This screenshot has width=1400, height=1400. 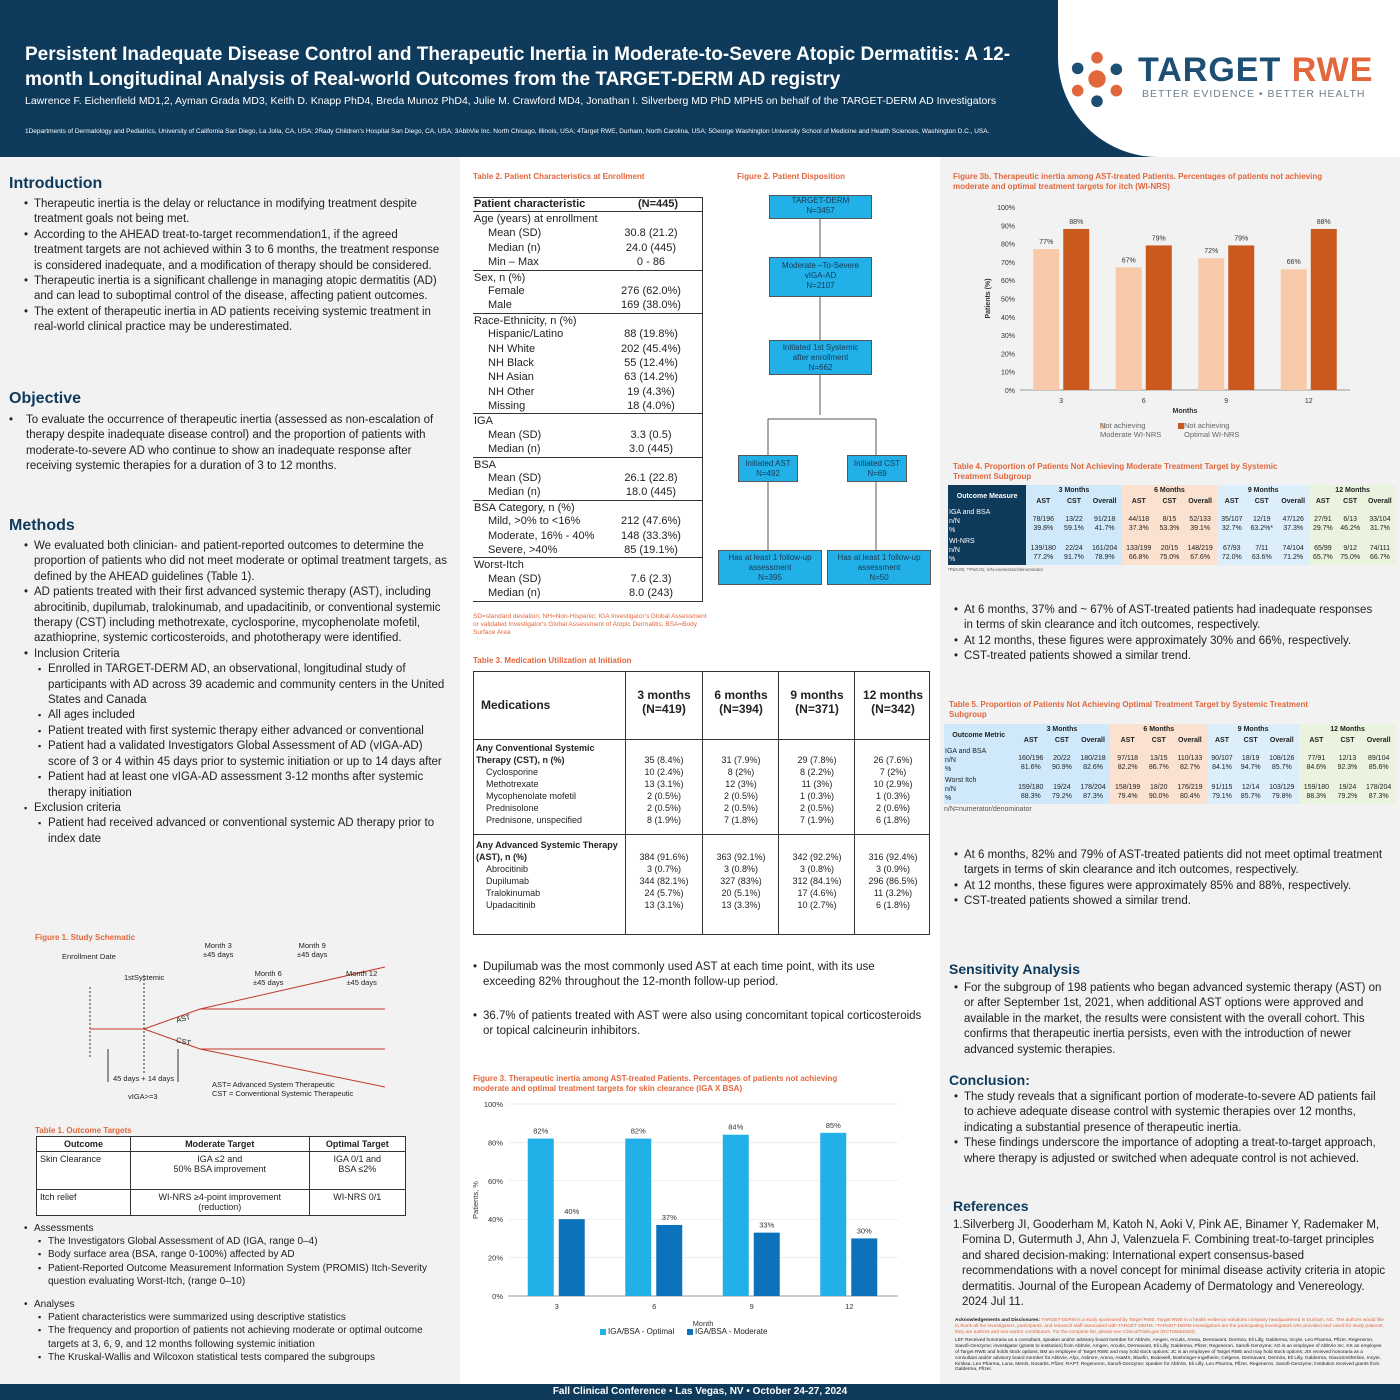 I want to click on table-cell: IGA 0/1 and BSA ≤2%, so click(x=357, y=1170).